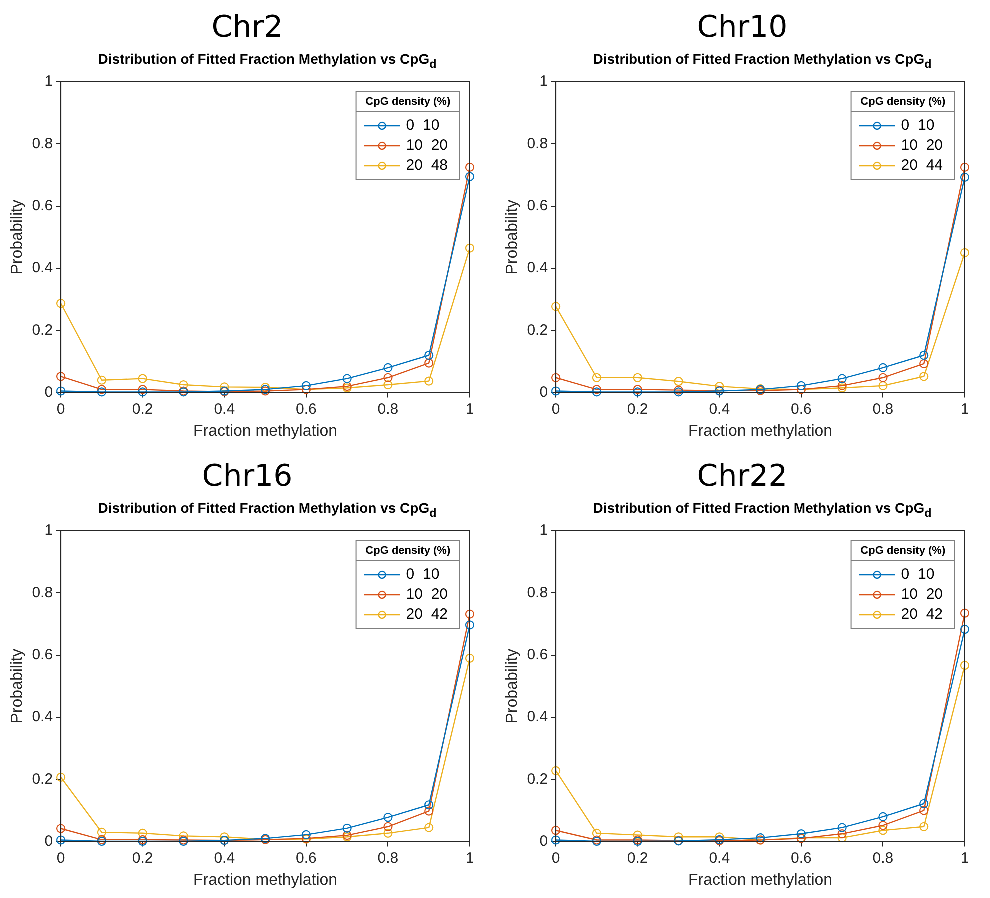 The height and width of the screenshot is (898, 990). What do you see at coordinates (513, 686) in the screenshot?
I see `y-axis-title: Probability` at bounding box center [513, 686].